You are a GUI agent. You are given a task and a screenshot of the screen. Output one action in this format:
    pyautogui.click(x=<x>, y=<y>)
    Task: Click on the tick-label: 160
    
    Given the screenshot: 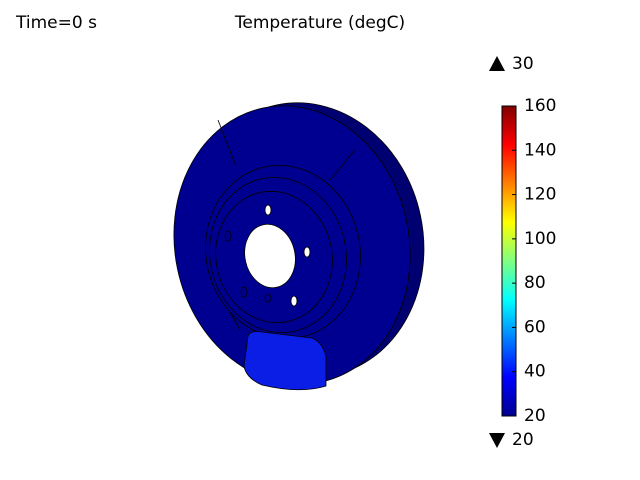 What is the action you would take?
    pyautogui.click(x=540, y=106)
    